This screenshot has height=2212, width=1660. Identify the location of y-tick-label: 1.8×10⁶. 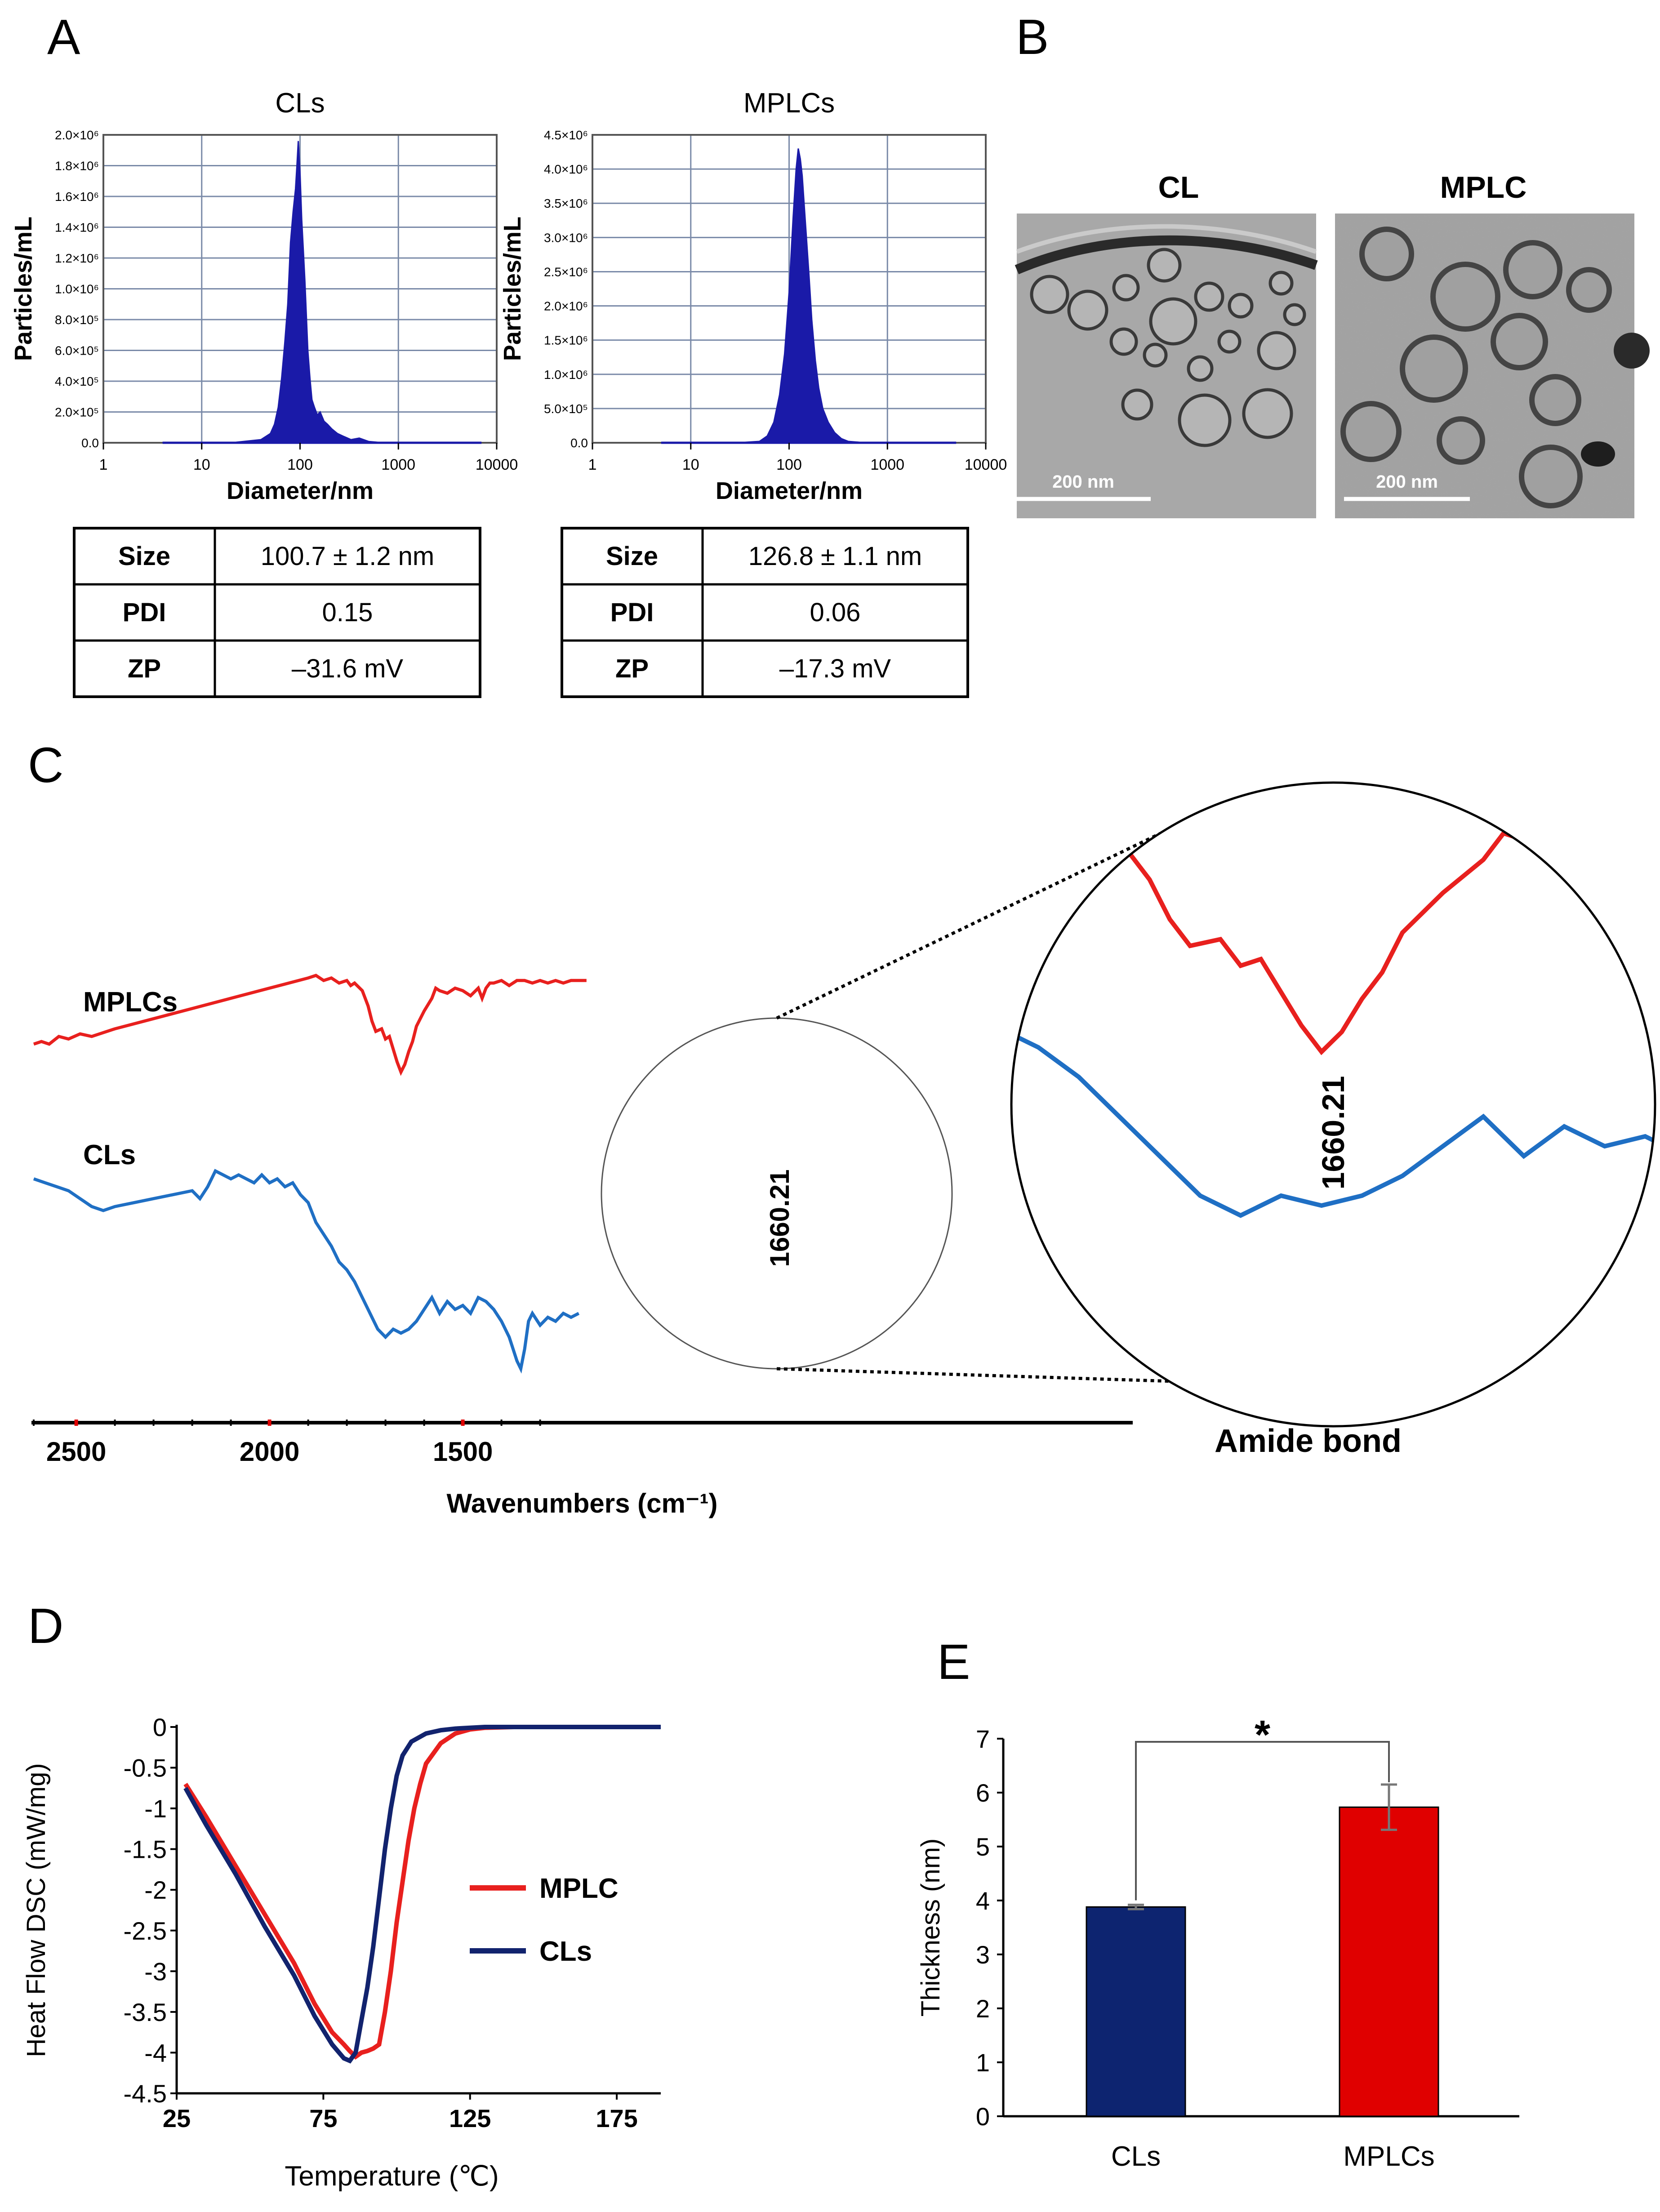
(77, 166).